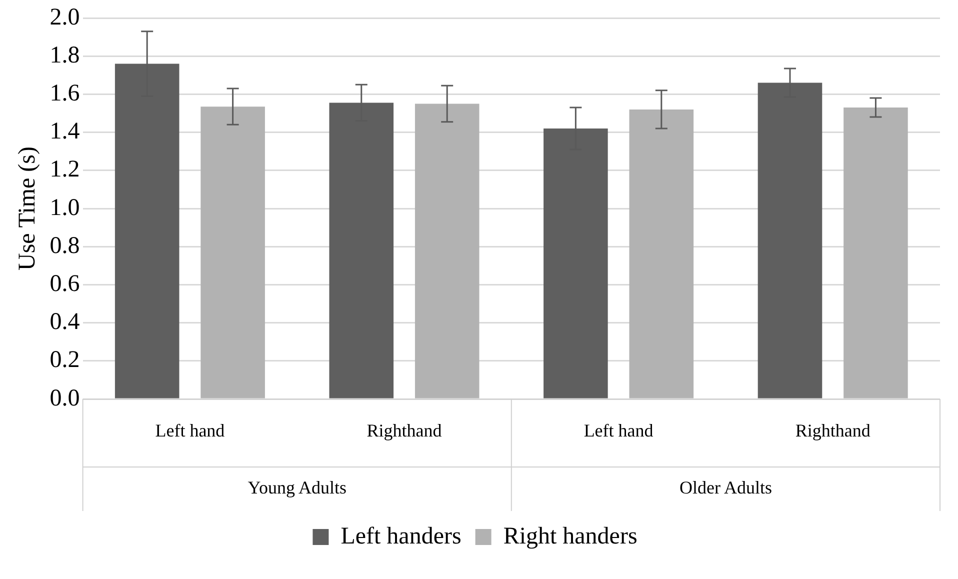  What do you see at coordinates (570, 536) in the screenshot?
I see `legend-label: Right handers` at bounding box center [570, 536].